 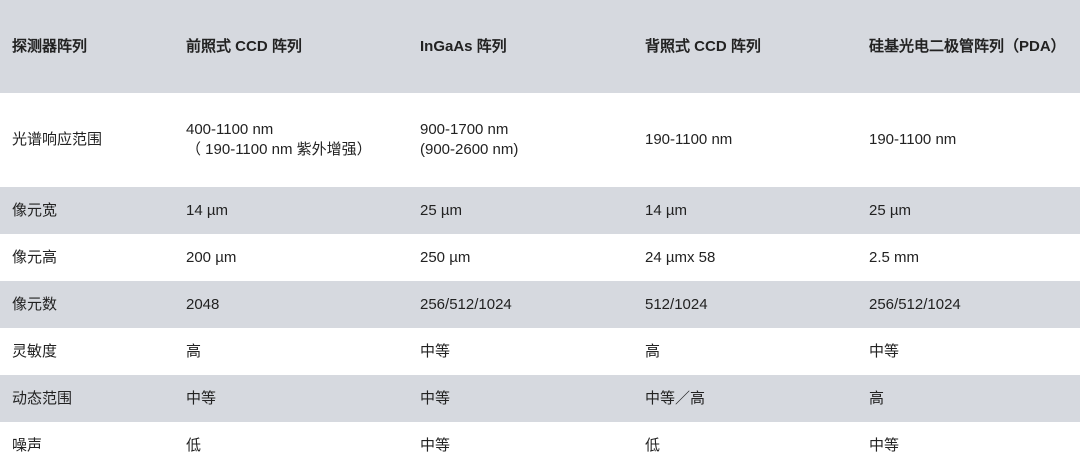 What do you see at coordinates (35, 210) in the screenshot?
I see `table-cell: 像元宽` at bounding box center [35, 210].